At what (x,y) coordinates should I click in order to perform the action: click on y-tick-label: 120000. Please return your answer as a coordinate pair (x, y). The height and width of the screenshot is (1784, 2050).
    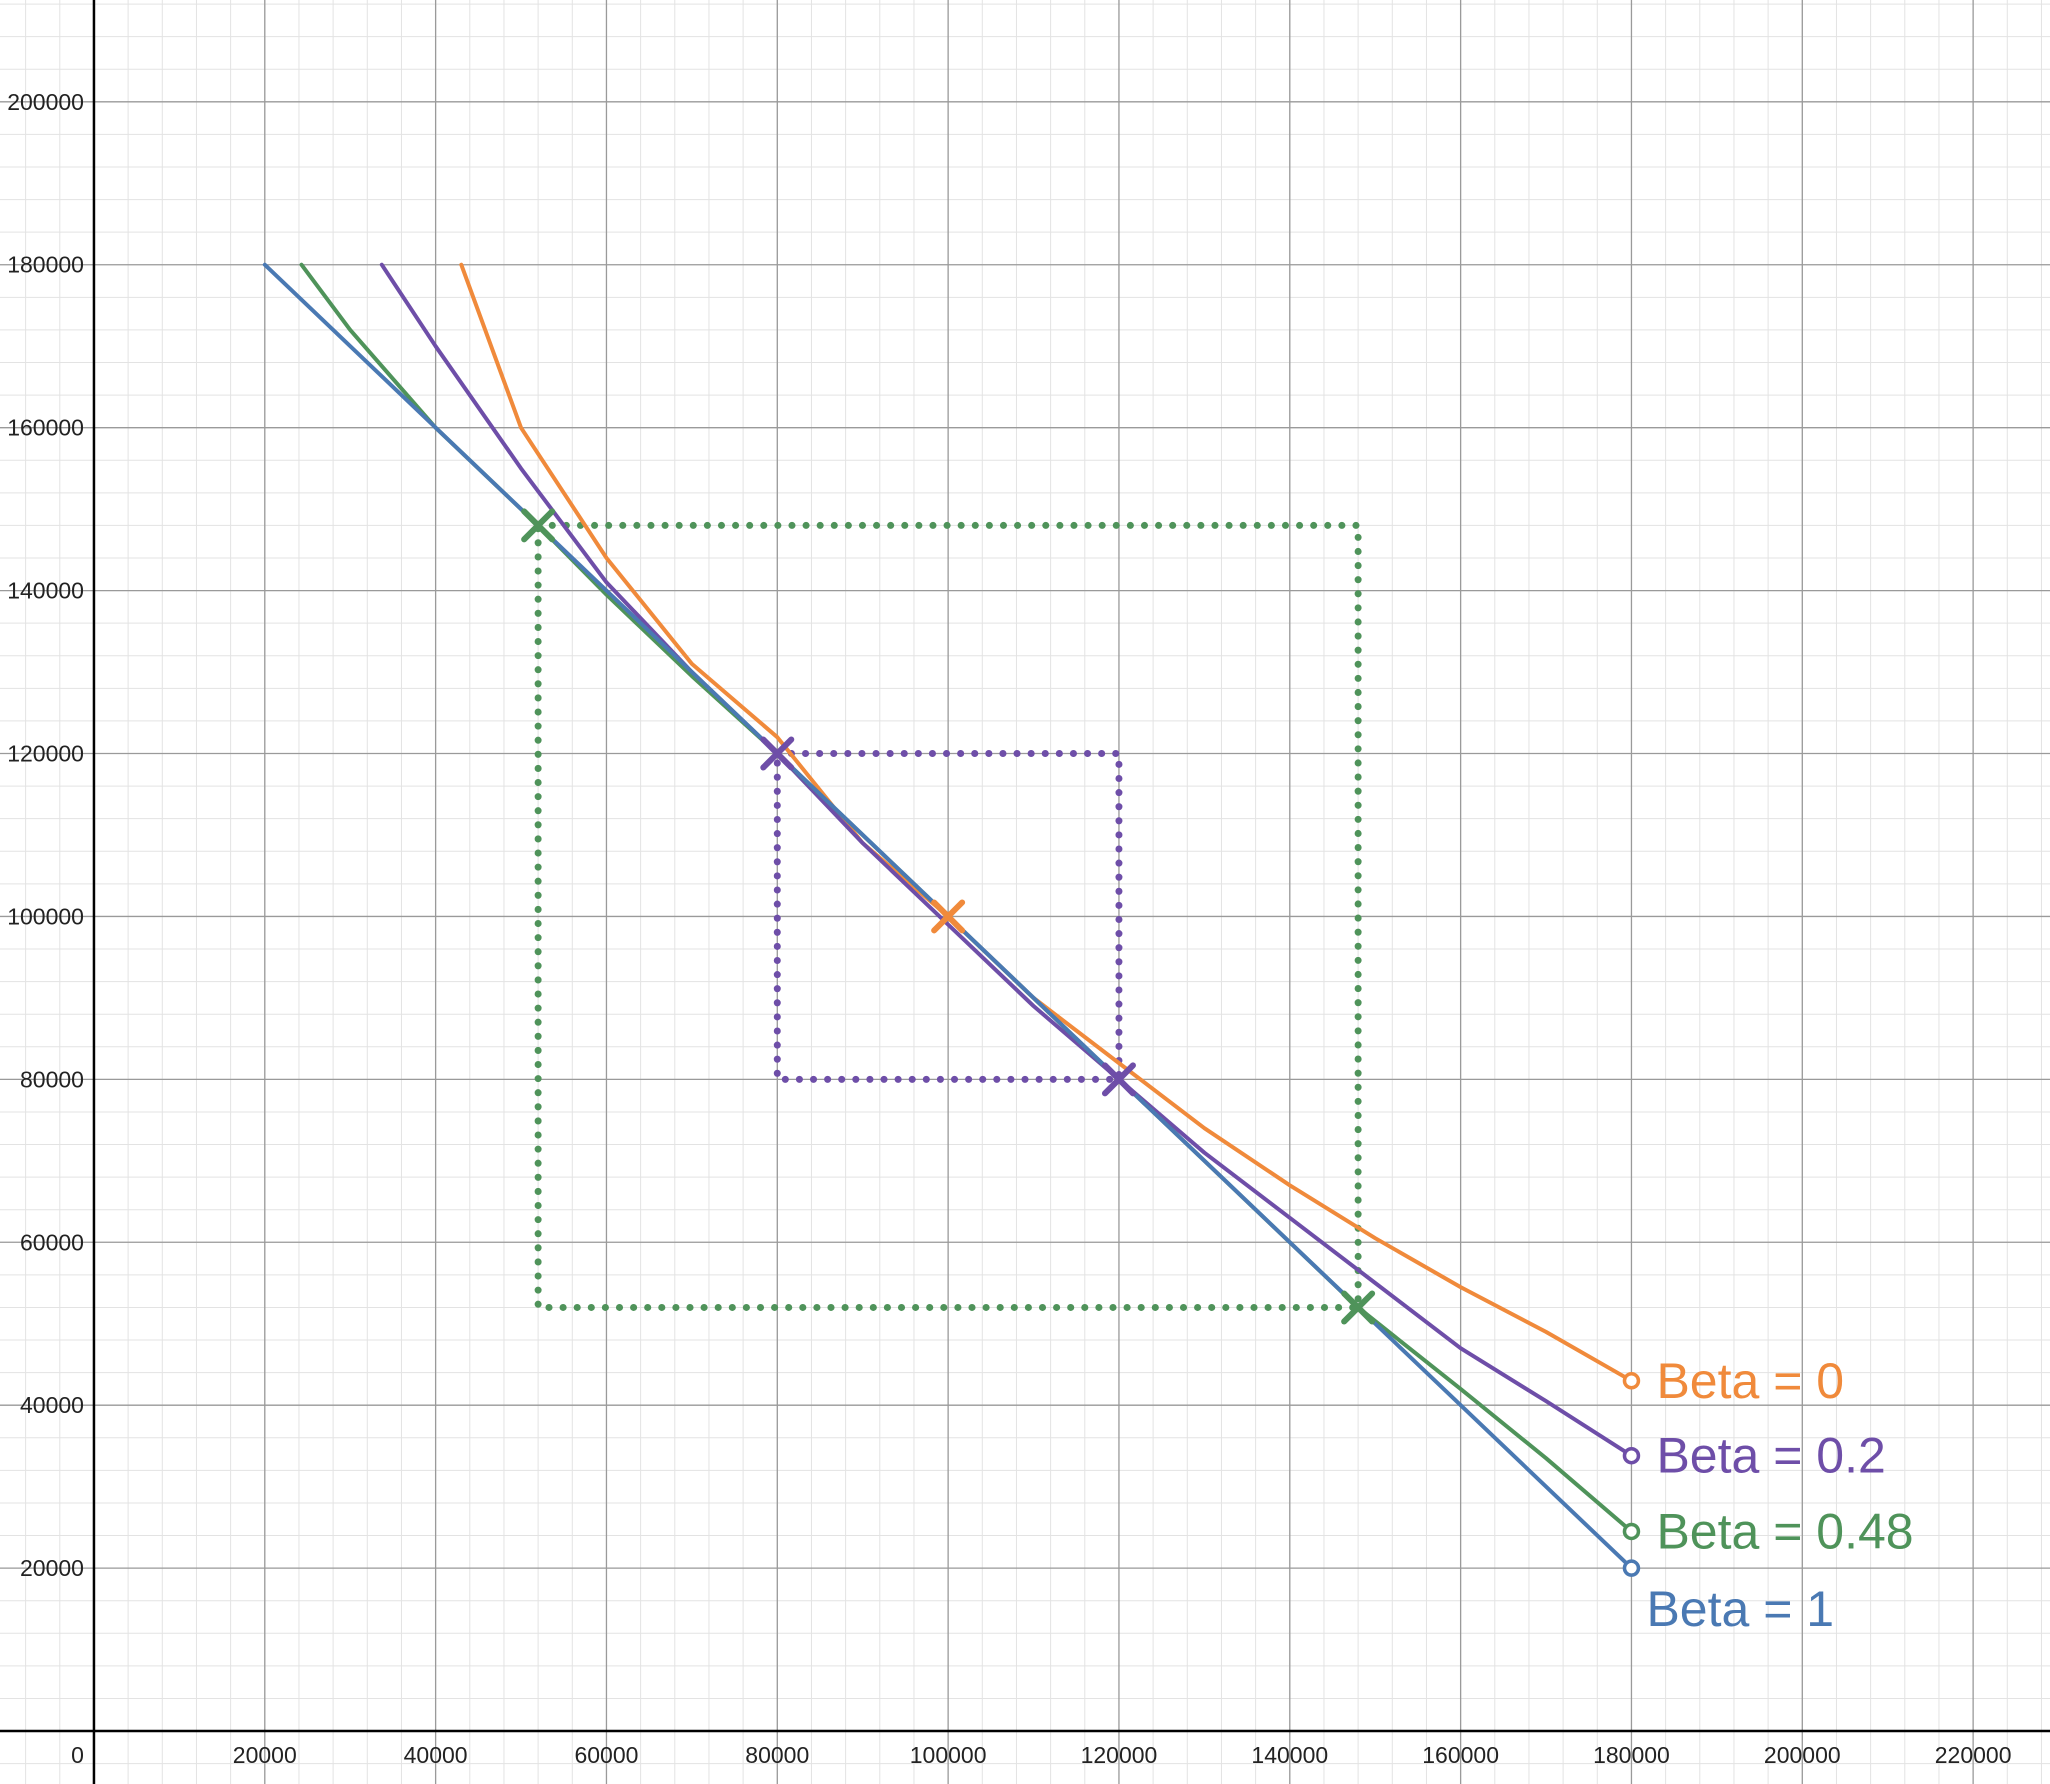
    Looking at the image, I should click on (45, 754).